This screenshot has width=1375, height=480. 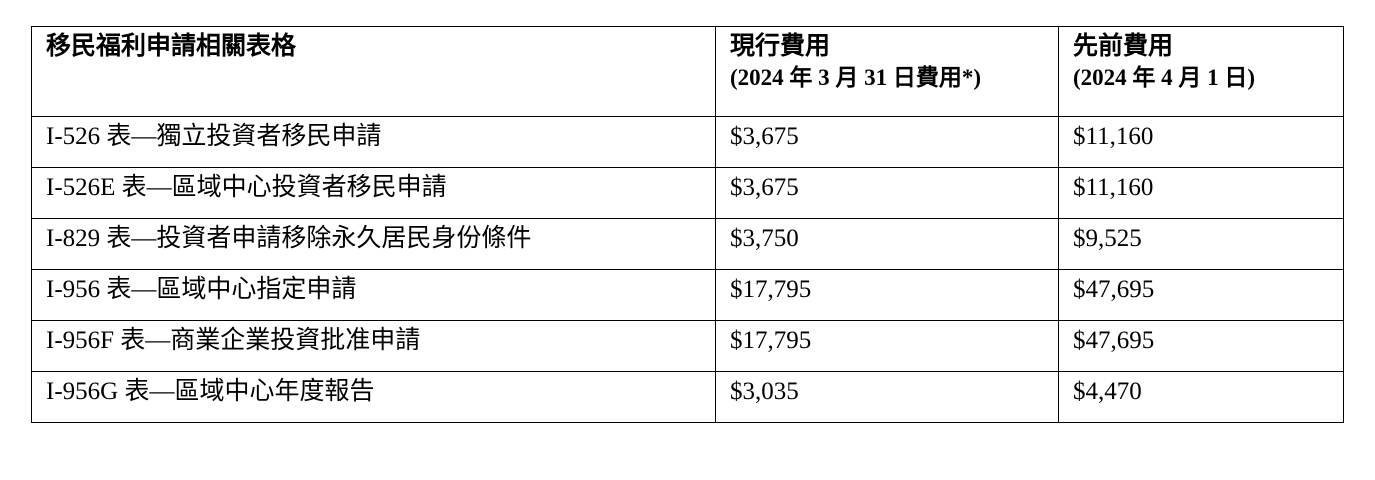 I want to click on cell-form: I-526E 表—區域中心投資者移民申請, so click(x=373, y=193).